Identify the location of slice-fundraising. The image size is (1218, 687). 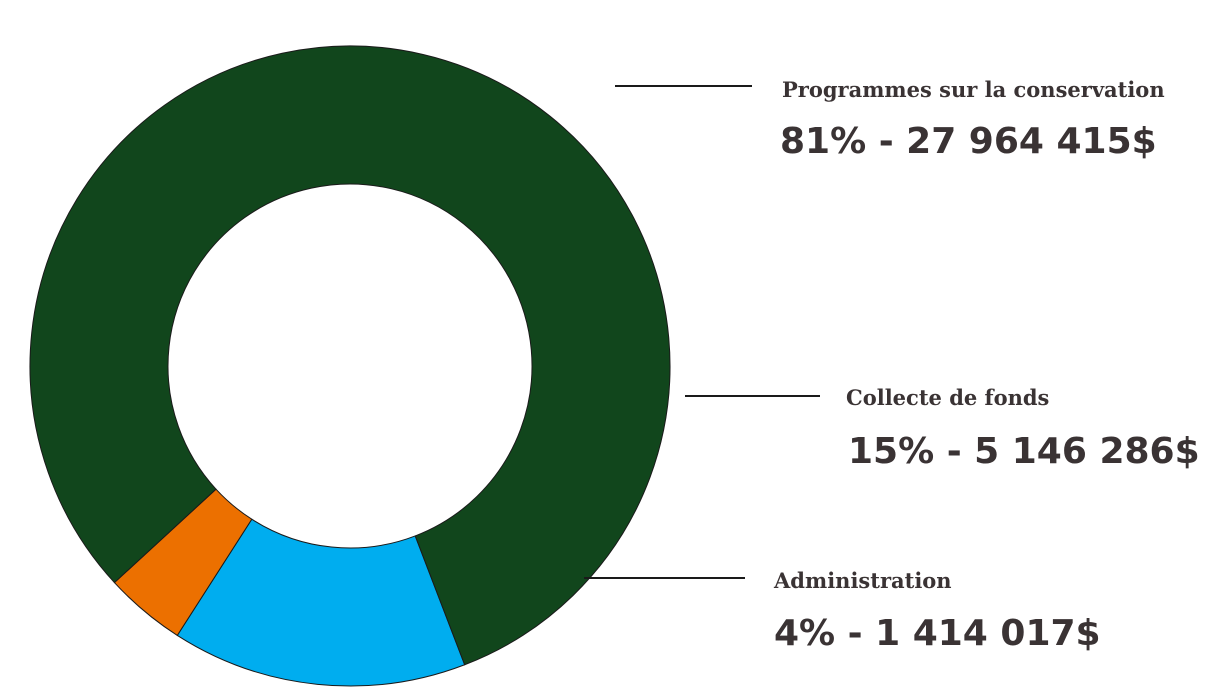
(321, 602).